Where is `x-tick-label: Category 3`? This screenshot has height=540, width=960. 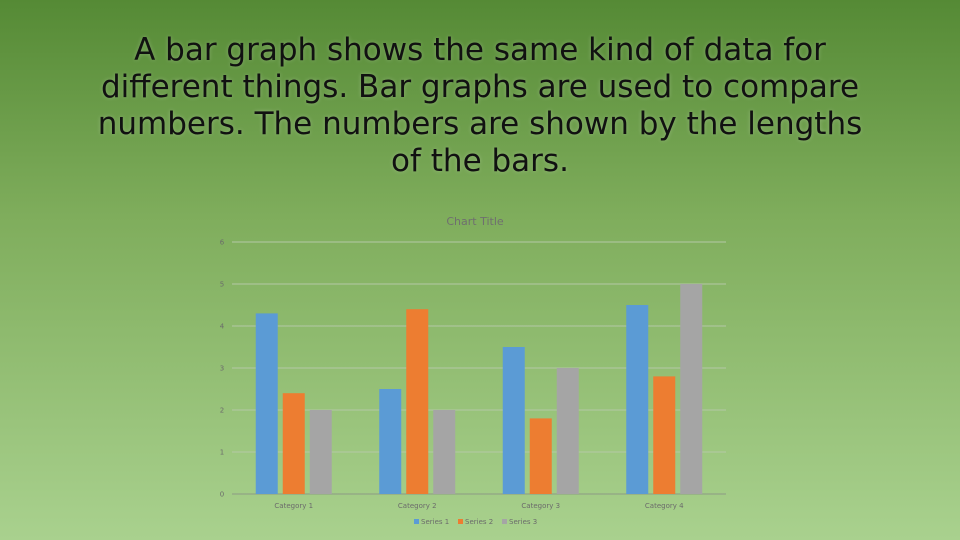
x-tick-label: Category 3 is located at coordinates (540, 506).